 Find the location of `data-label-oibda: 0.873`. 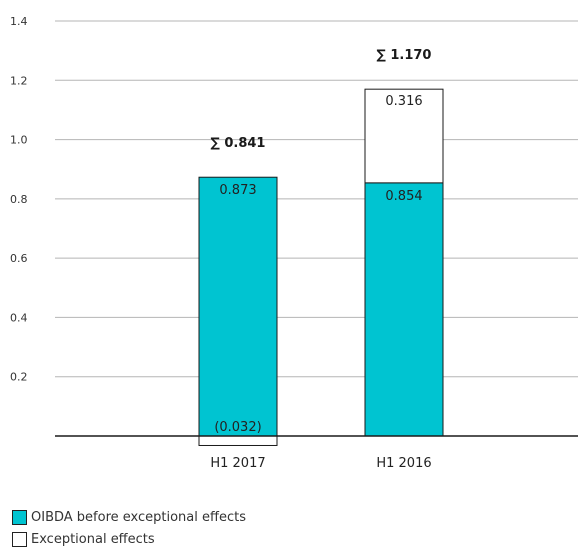

data-label-oibda: 0.873 is located at coordinates (237, 190).